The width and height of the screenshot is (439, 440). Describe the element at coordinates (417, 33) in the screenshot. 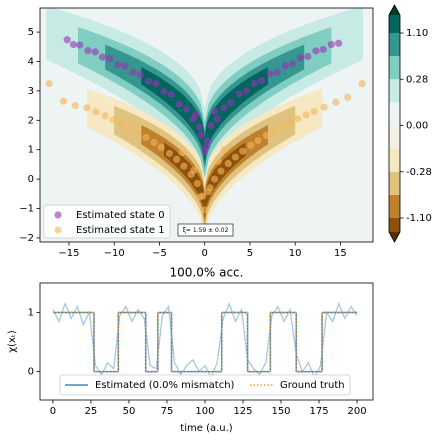

I see `colorbar-tick-label: 1.10` at that location.